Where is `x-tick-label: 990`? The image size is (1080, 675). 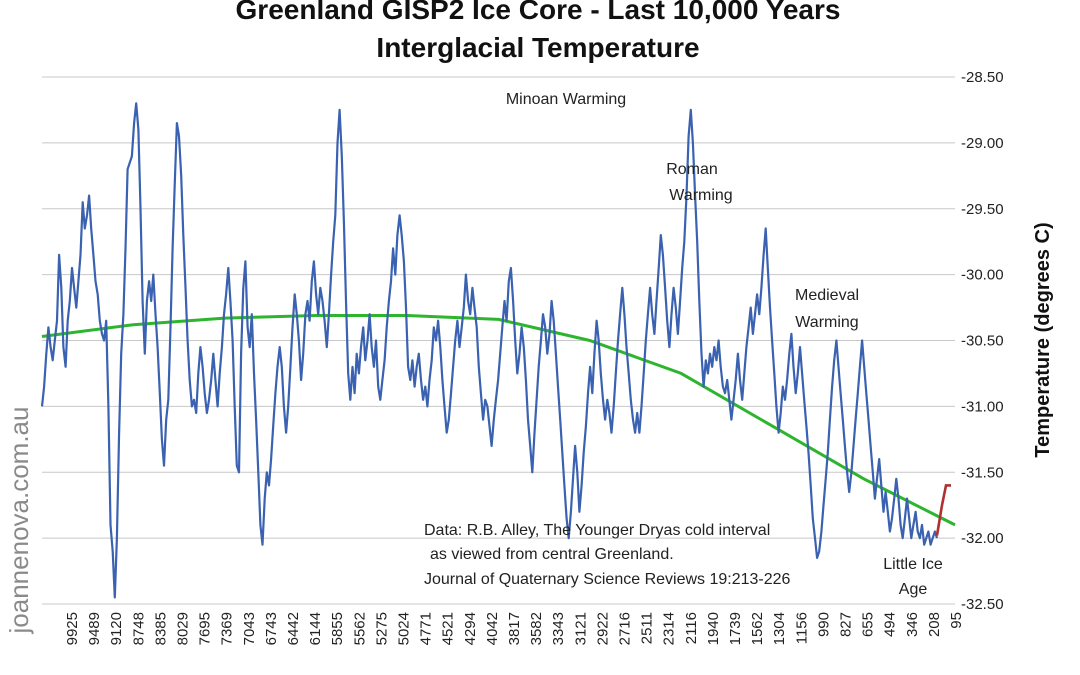 x-tick-label: 990 is located at coordinates (823, 624).